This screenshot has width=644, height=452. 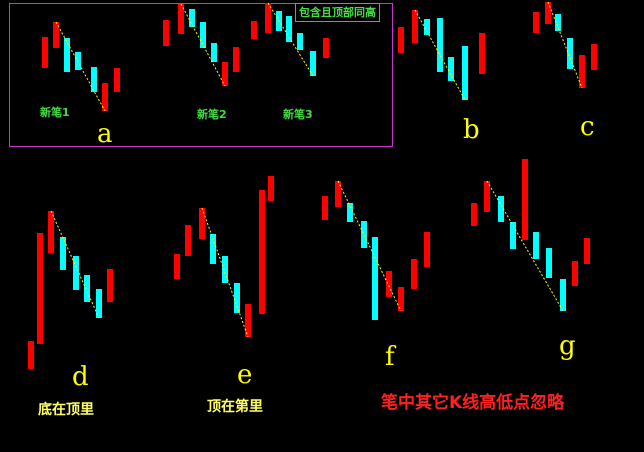 I want to click on figure-d, so click(x=70, y=289).